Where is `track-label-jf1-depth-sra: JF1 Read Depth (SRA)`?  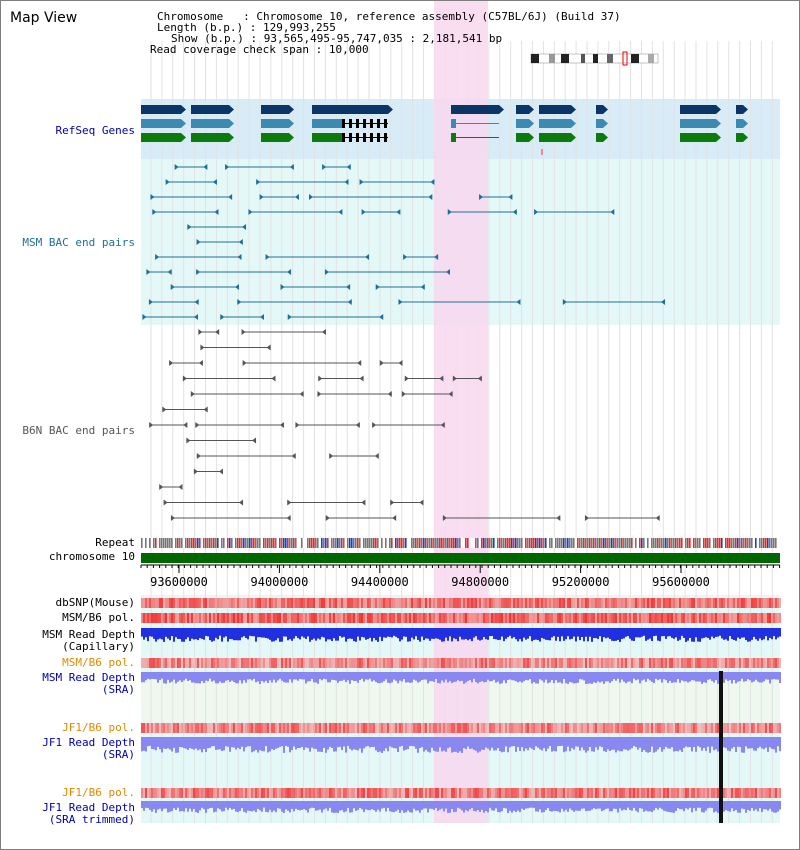 track-label-jf1-depth-sra: JF1 Read Depth (SRA) is located at coordinates (68, 749).